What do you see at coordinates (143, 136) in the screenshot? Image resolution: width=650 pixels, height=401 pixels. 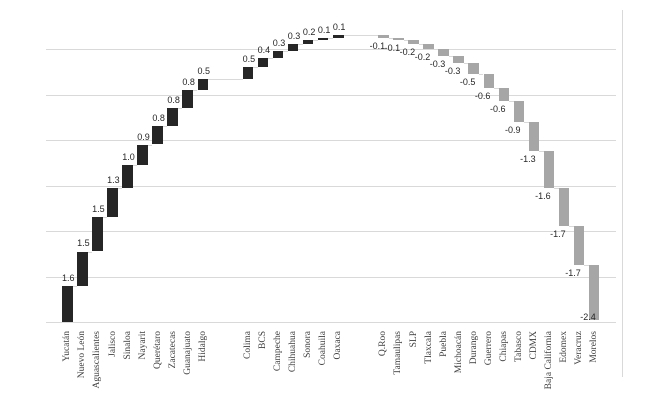 I see `data-label-nayarit: 0.9` at bounding box center [143, 136].